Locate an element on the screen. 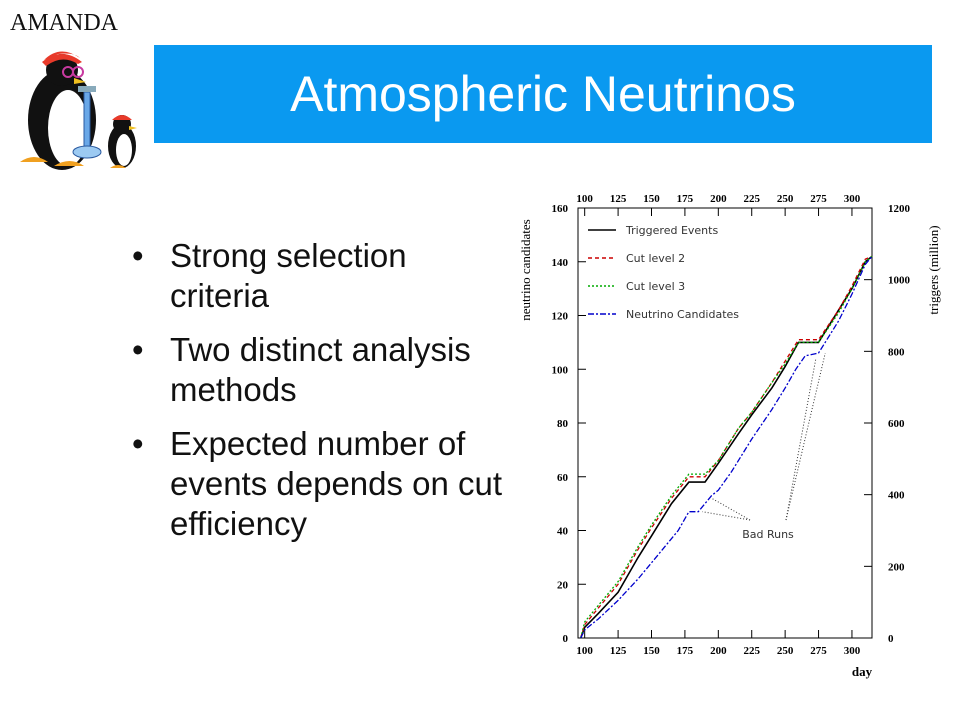 This screenshot has height=720, width=960. y-right-tick-label: 0 is located at coordinates (891, 639).